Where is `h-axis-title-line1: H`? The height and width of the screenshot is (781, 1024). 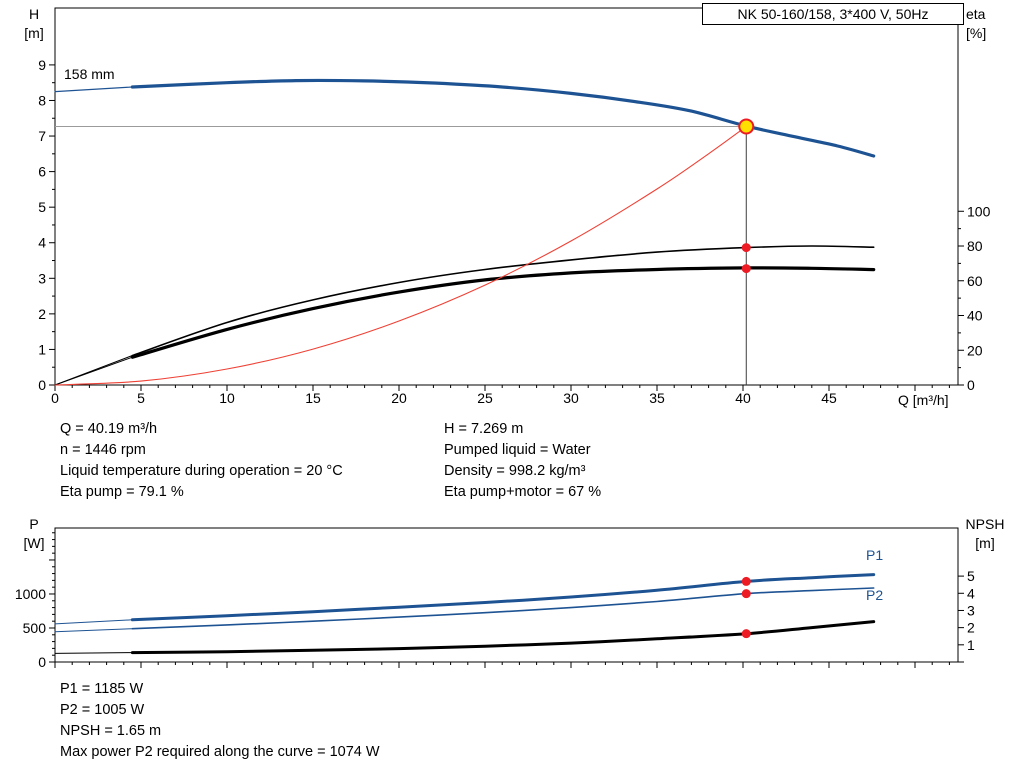 h-axis-title-line1: H is located at coordinates (34, 14).